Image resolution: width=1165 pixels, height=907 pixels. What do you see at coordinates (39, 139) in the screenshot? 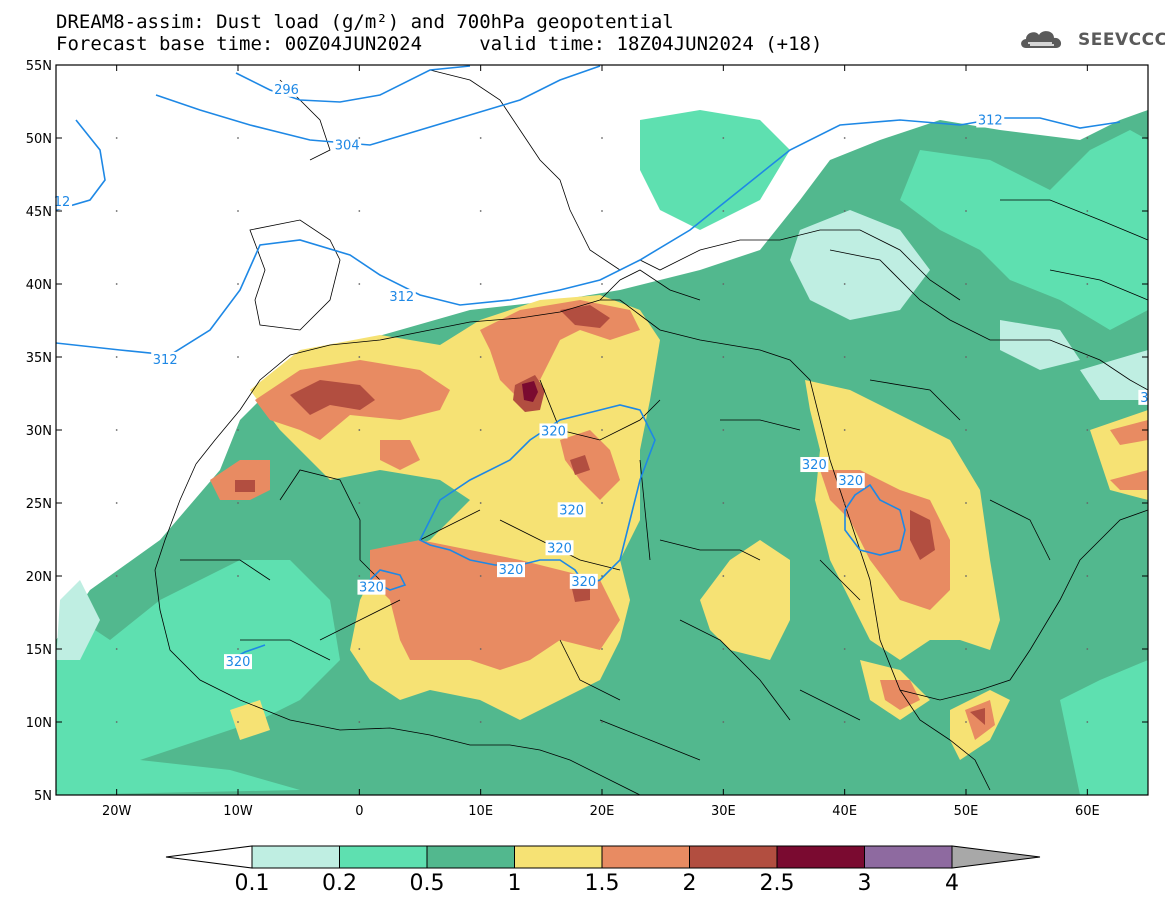
I see `lat-label: 50N` at bounding box center [39, 139].